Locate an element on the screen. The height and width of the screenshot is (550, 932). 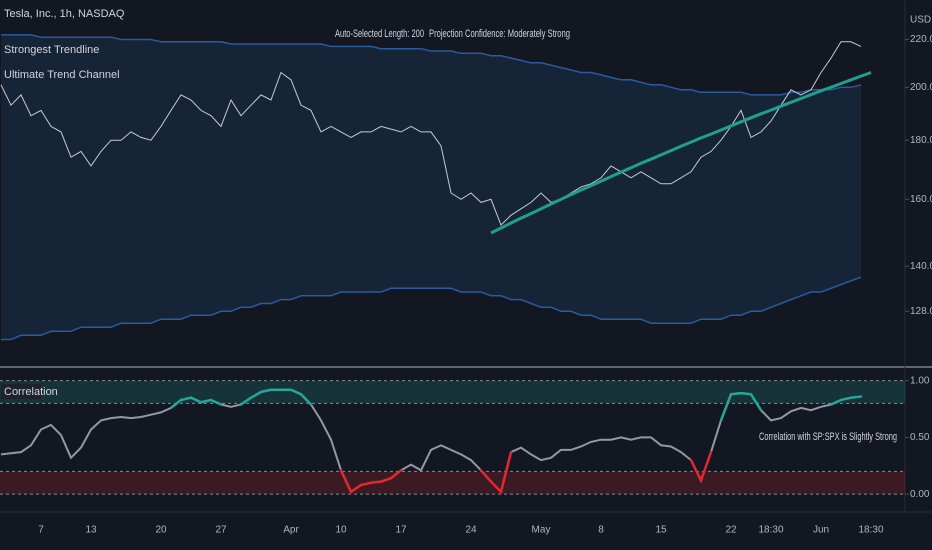
y-tick-label: 140.00 is located at coordinates (921, 266).